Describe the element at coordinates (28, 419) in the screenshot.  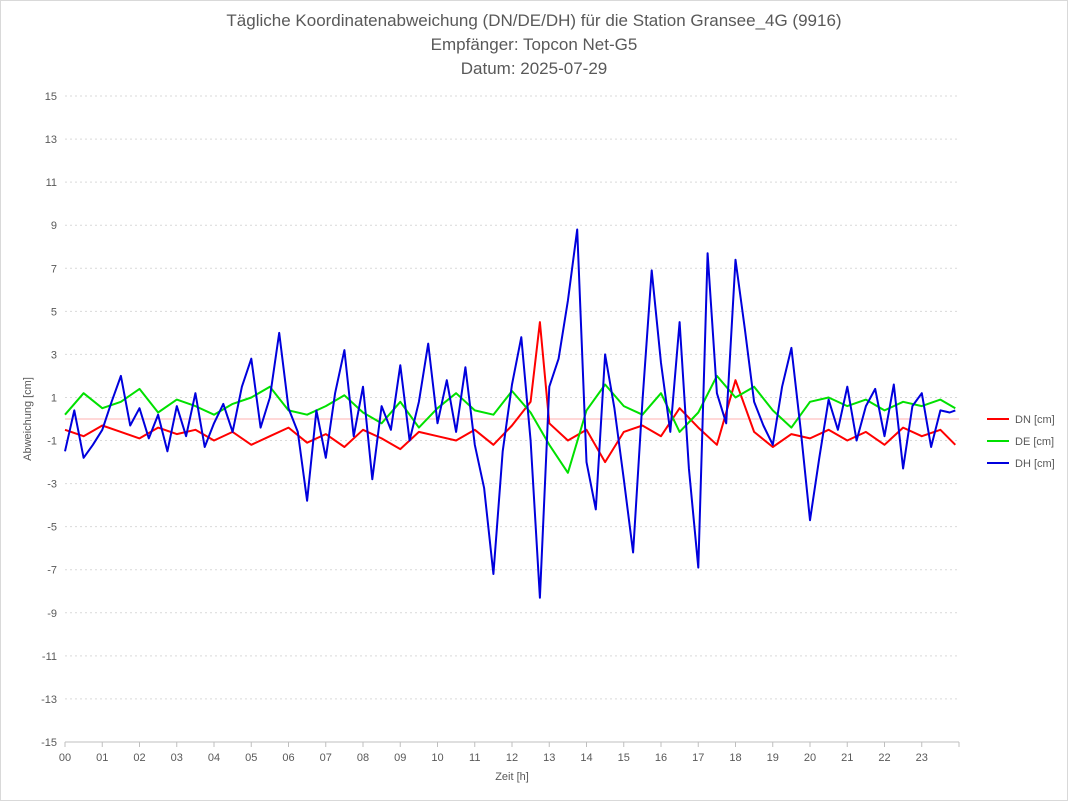
I see `y-axis-title: Abweichung [cm]` at that location.